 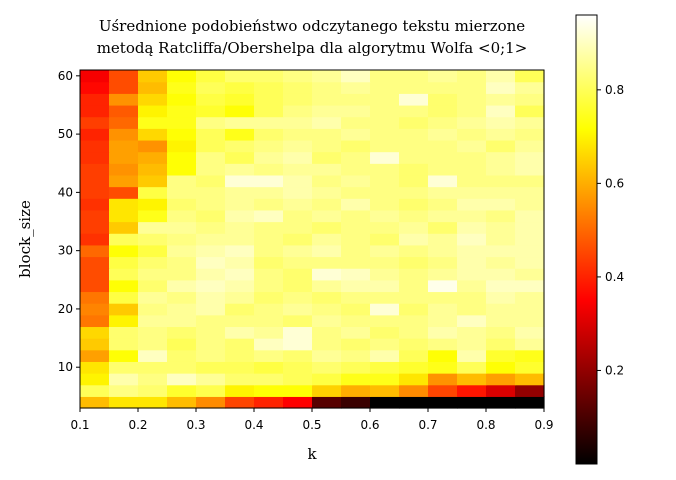 What do you see at coordinates (614, 277) in the screenshot?
I see `colorbar-tick-label: 0.4` at bounding box center [614, 277].